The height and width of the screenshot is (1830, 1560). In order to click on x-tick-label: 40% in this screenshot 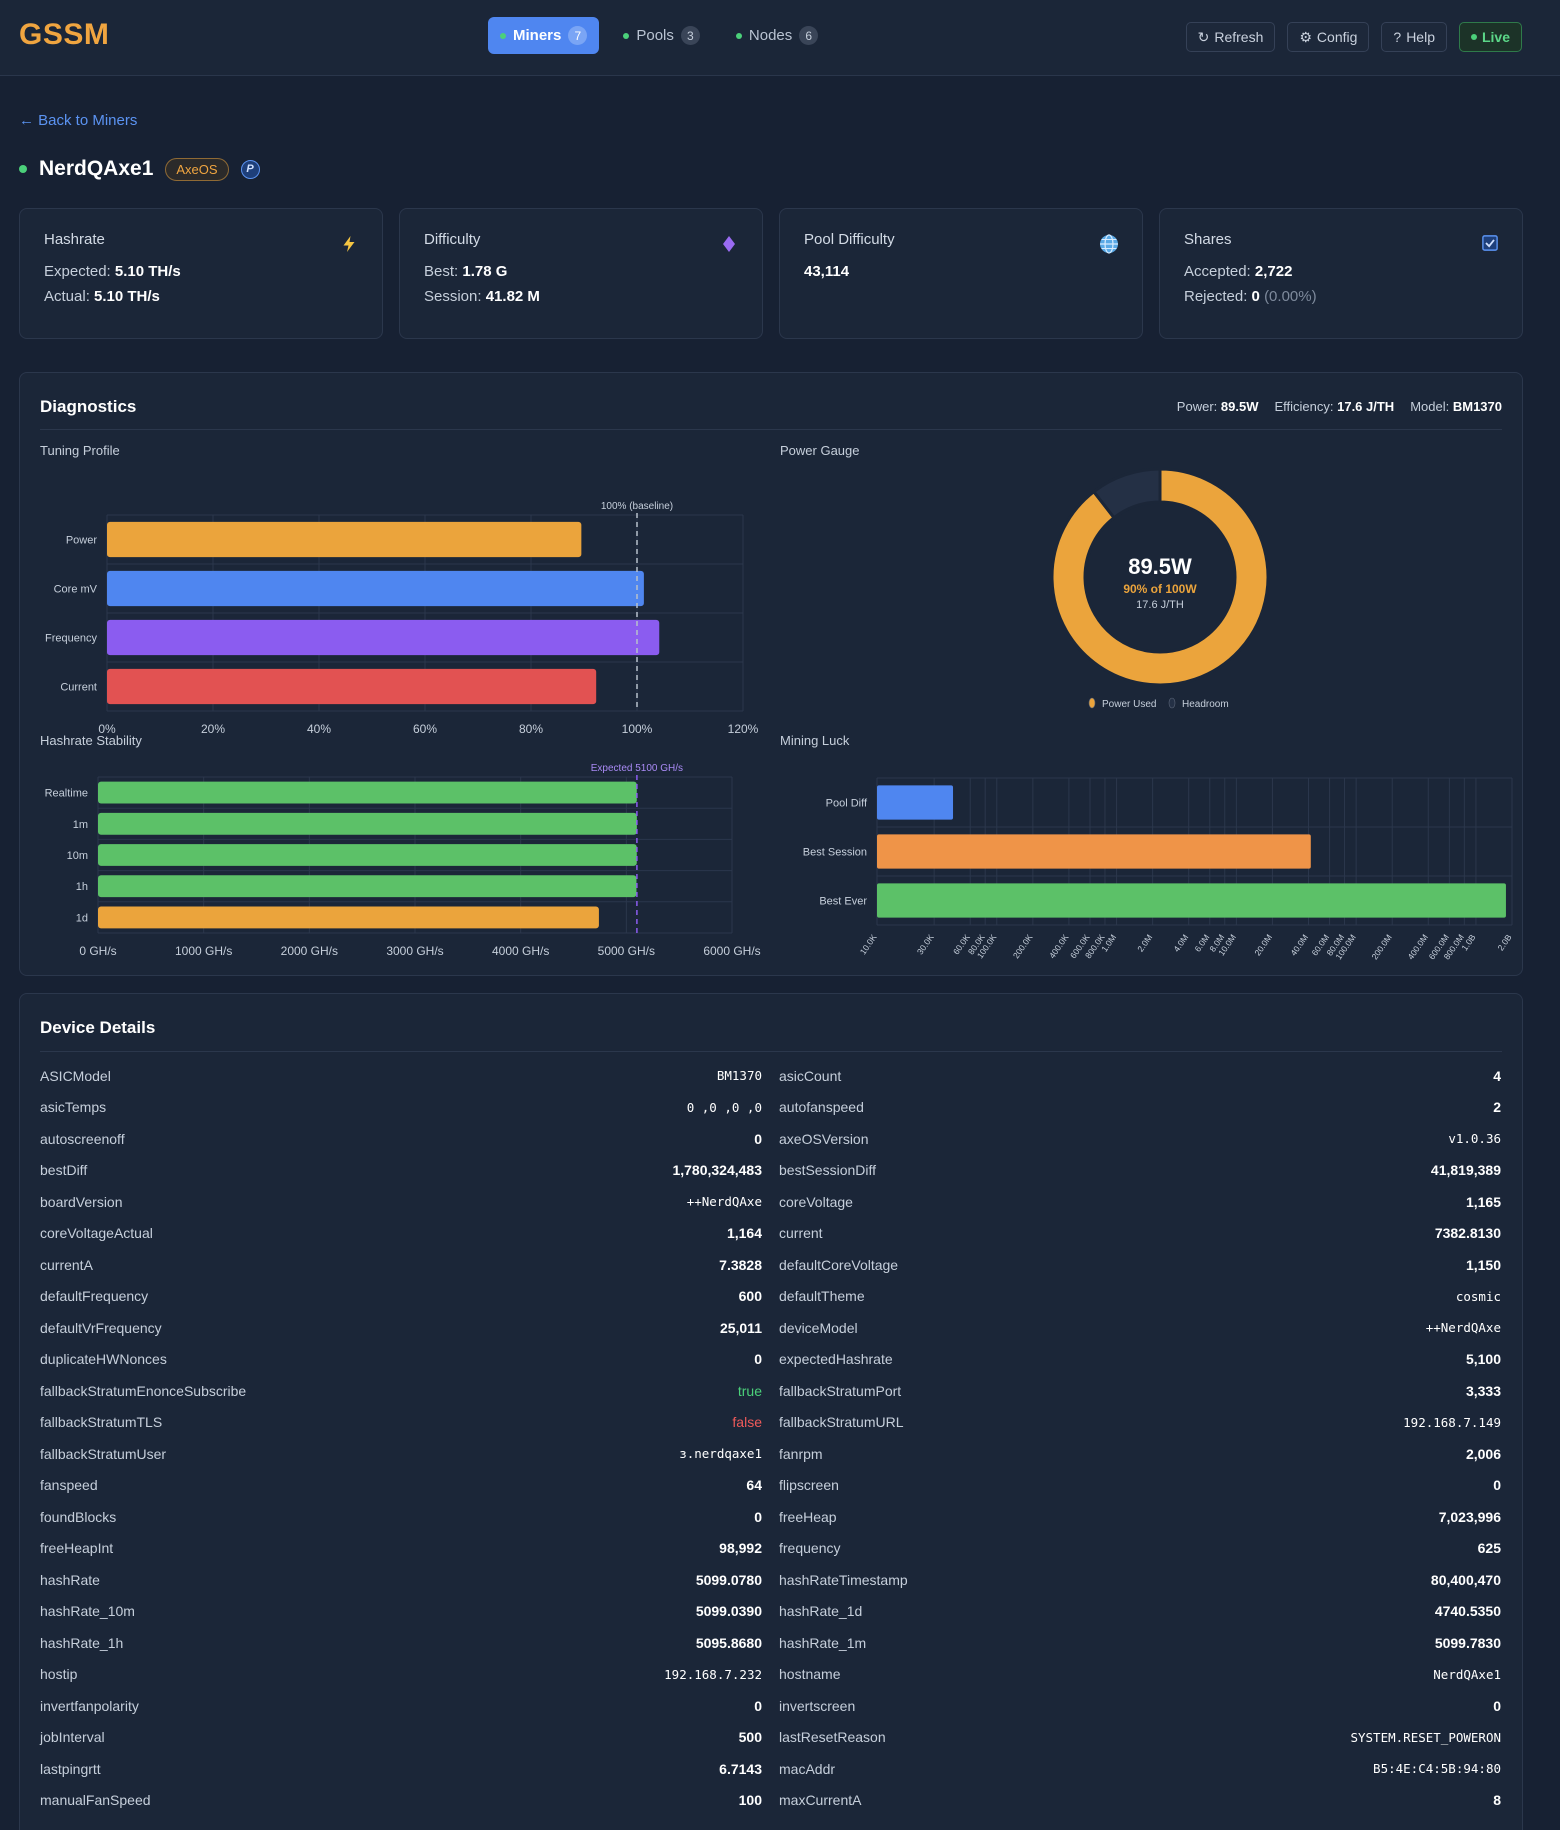, I will do `click(319, 727)`.